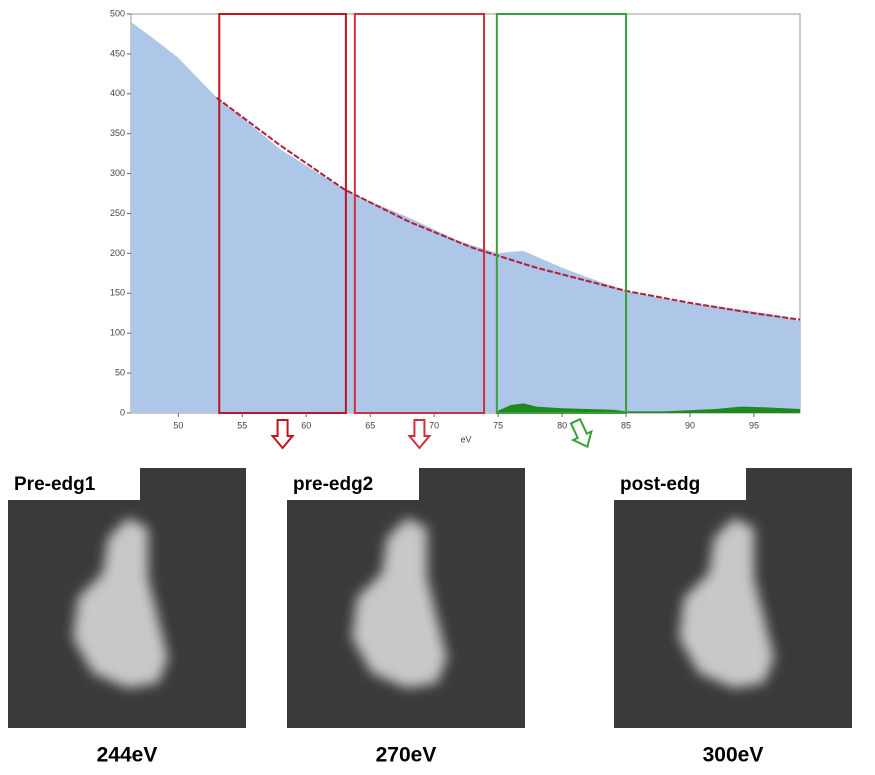 The width and height of the screenshot is (875, 775). I want to click on x-tick-label: 95, so click(754, 425).